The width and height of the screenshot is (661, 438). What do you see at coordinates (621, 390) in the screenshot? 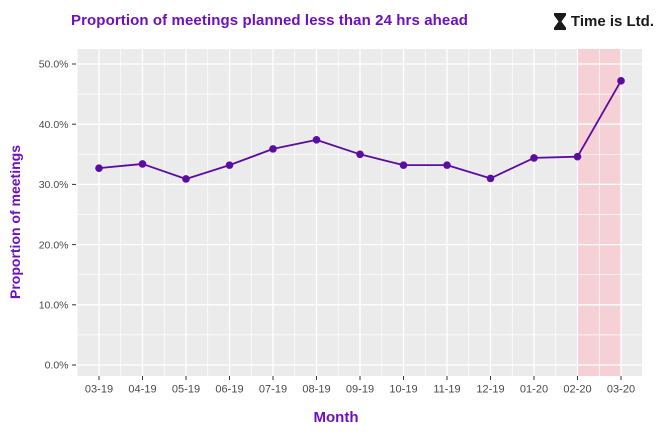
I see `x-tick-label: 03-20` at bounding box center [621, 390].